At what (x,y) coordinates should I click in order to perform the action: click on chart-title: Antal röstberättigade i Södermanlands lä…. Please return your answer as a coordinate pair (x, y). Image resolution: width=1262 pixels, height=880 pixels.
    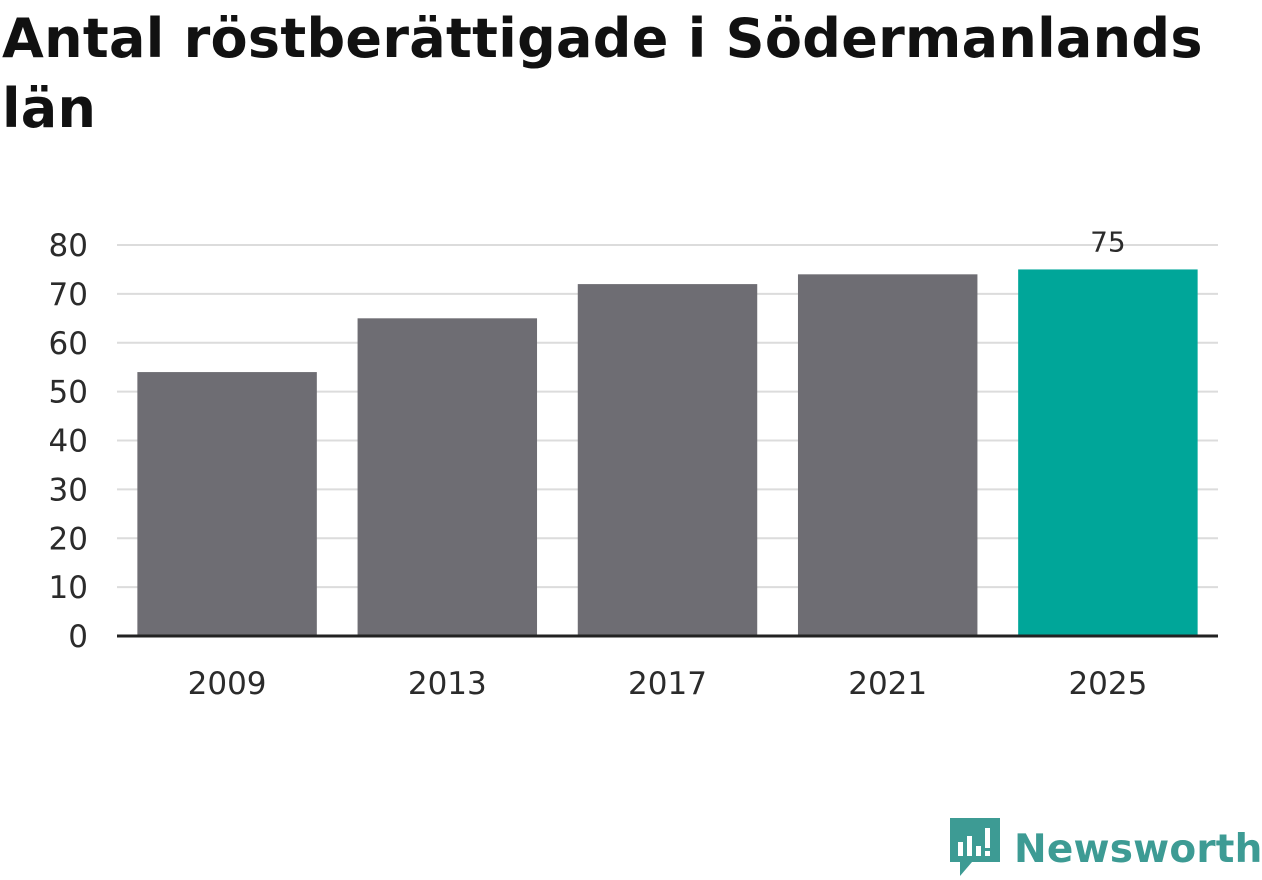
    Looking at the image, I should click on (602, 73).